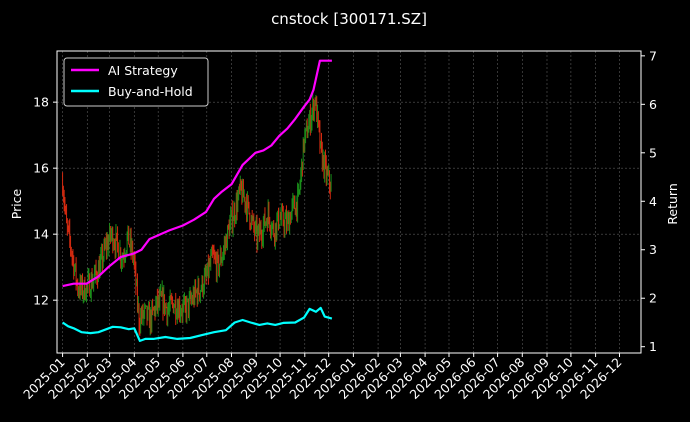 This screenshot has width=690, height=422. What do you see at coordinates (653, 249) in the screenshot?
I see `y-right-tick-label: 3` at bounding box center [653, 249].